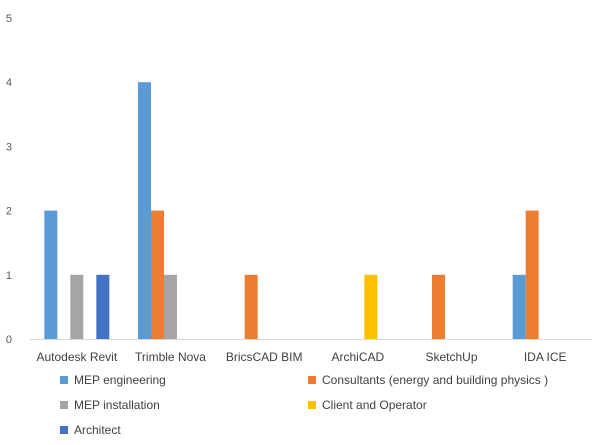 This screenshot has height=445, width=600. Describe the element at coordinates (170, 357) in the screenshot. I see `category-label: Trimble Nova` at that location.